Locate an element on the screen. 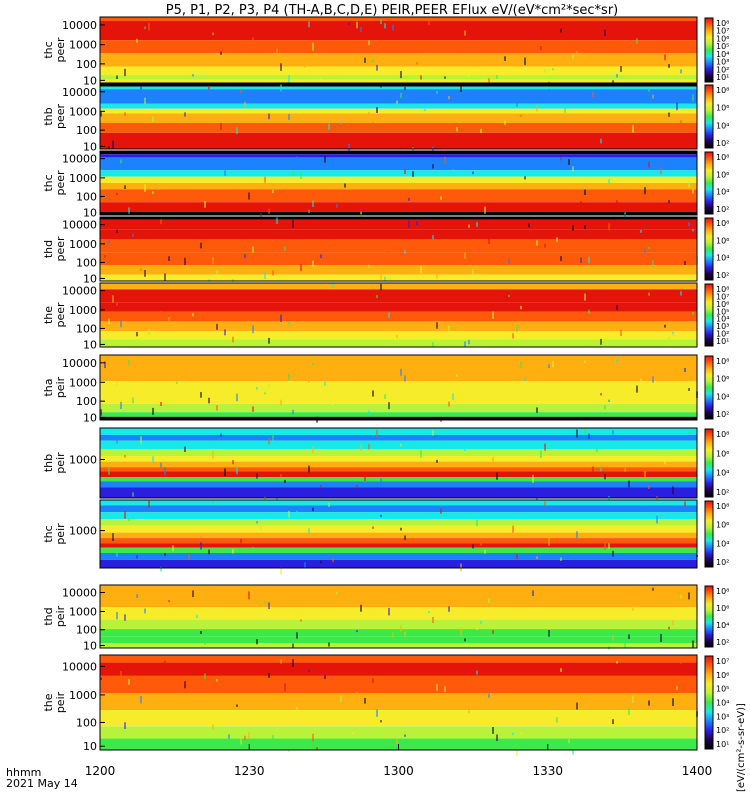 This screenshot has height=800, width=750. x-tick-label: 1300 is located at coordinates (398, 771).